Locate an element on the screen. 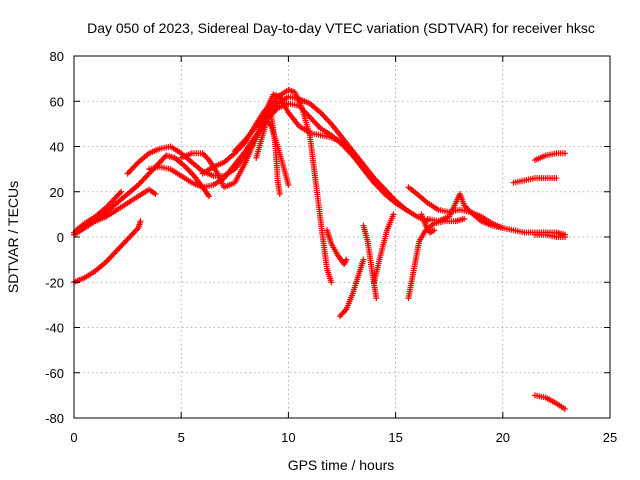 Image resolution: width=640 pixels, height=480 pixels. y-tick-labels: -80 -60 -40 -20 0 20 40 60 80 is located at coordinates (54, 237).